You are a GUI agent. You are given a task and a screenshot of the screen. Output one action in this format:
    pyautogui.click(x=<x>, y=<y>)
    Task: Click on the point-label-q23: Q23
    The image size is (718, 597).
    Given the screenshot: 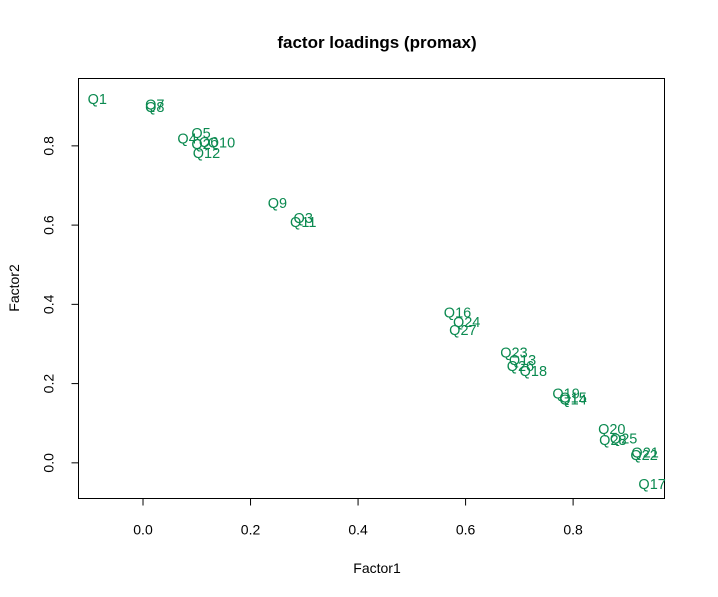 What is the action you would take?
    pyautogui.click(x=513, y=354)
    